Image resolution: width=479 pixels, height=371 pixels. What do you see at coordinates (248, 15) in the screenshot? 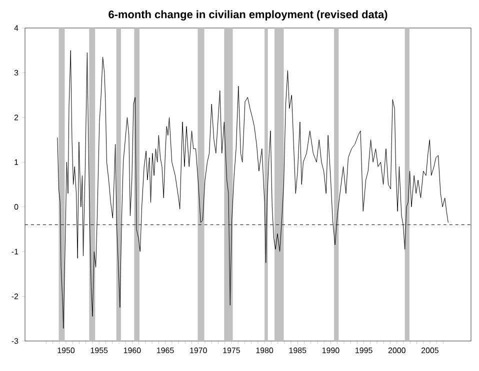
I see `chart-title: 6-month change in civilian employment (revised data)` at bounding box center [248, 15].